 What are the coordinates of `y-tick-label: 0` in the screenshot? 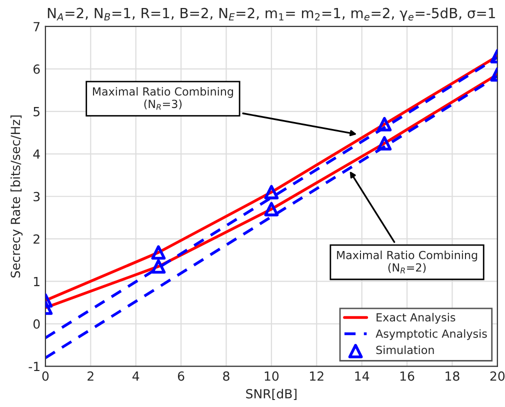 It's located at (36, 324).